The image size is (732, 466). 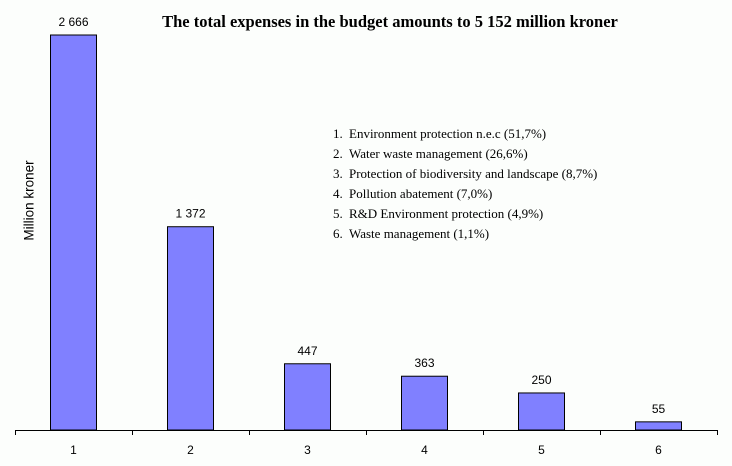 What do you see at coordinates (338, 133) in the screenshot?
I see `legend-number: 1.` at bounding box center [338, 133].